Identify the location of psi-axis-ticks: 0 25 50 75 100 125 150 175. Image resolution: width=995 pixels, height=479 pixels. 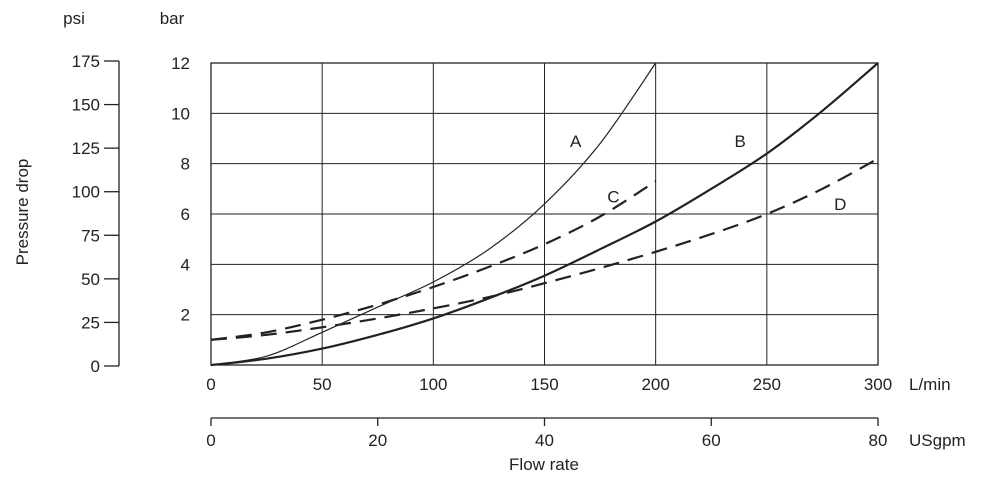
(95, 214).